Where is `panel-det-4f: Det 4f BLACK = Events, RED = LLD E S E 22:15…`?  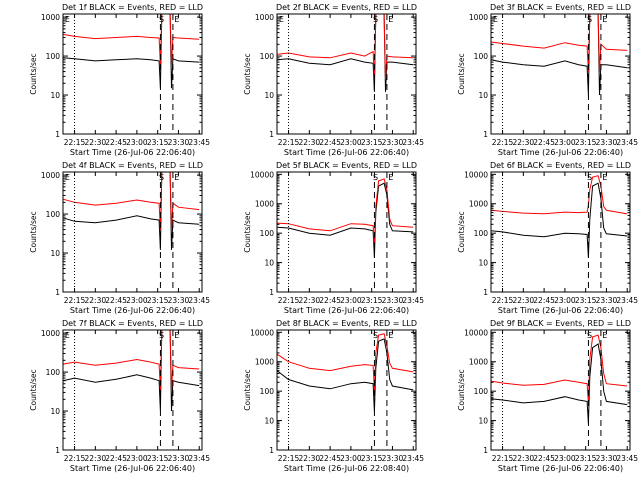
panel-det-4f: Det 4f BLACK = Events, RED = LLD E S E 22:15… is located at coordinates (119, 238).